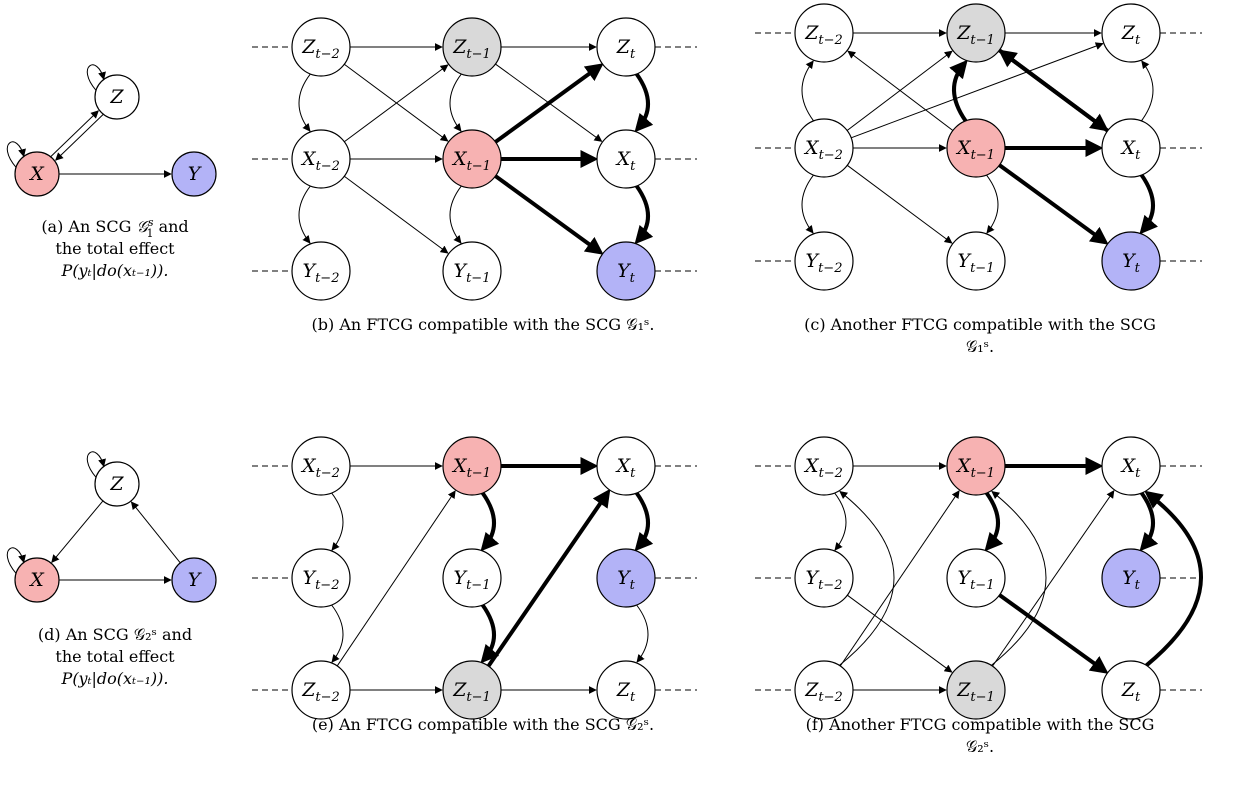  I want to click on e-node-Y1: Yt−1, so click(472, 578).